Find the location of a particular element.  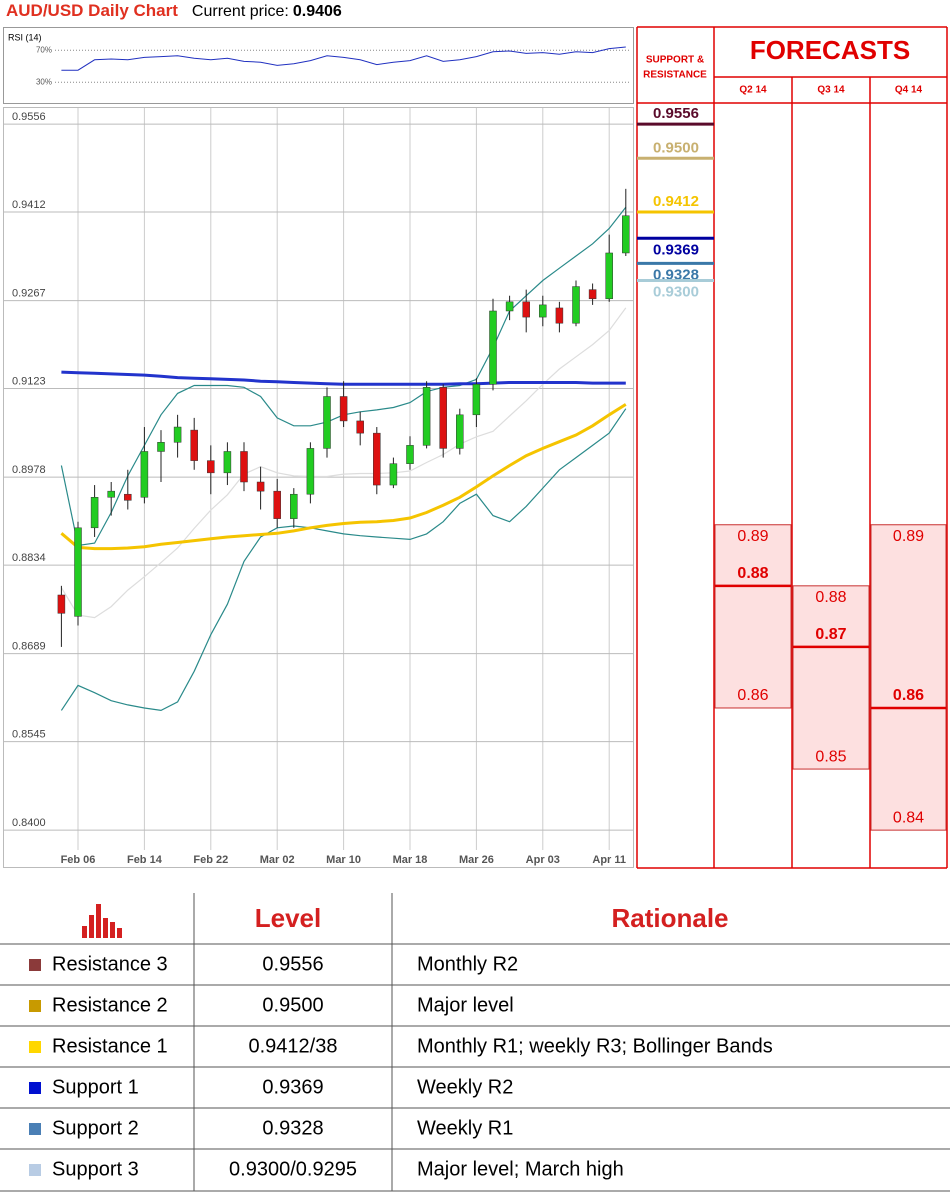

forecast-high-label: 0.88 is located at coordinates (830, 597).